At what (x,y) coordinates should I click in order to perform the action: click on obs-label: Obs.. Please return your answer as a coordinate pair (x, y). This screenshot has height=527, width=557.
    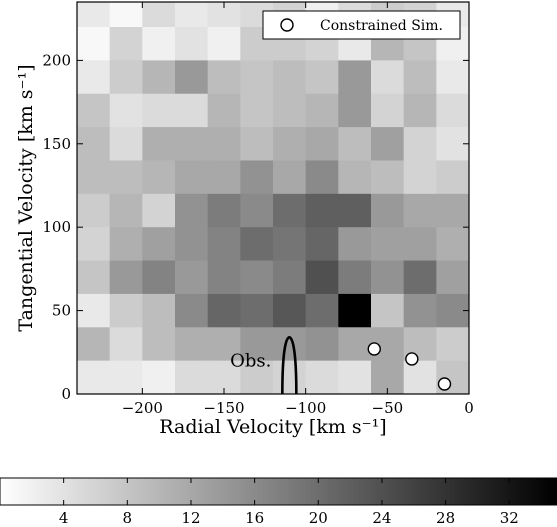
    Looking at the image, I should click on (250, 361).